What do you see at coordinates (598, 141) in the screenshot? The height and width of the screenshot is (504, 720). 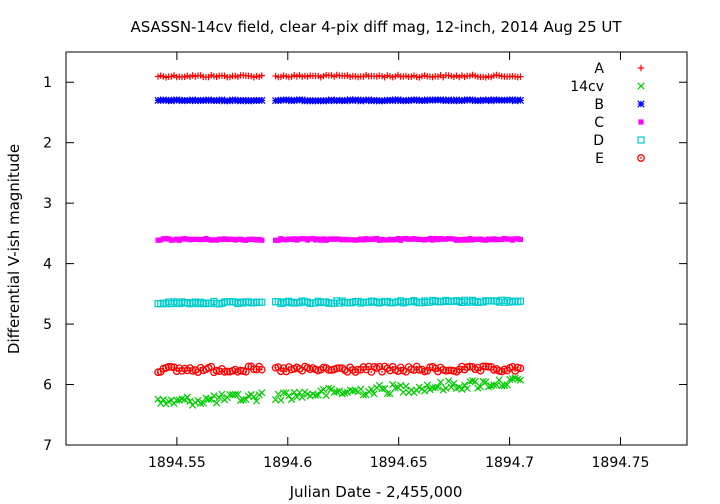 I see `legend-label-d: D` at bounding box center [598, 141].